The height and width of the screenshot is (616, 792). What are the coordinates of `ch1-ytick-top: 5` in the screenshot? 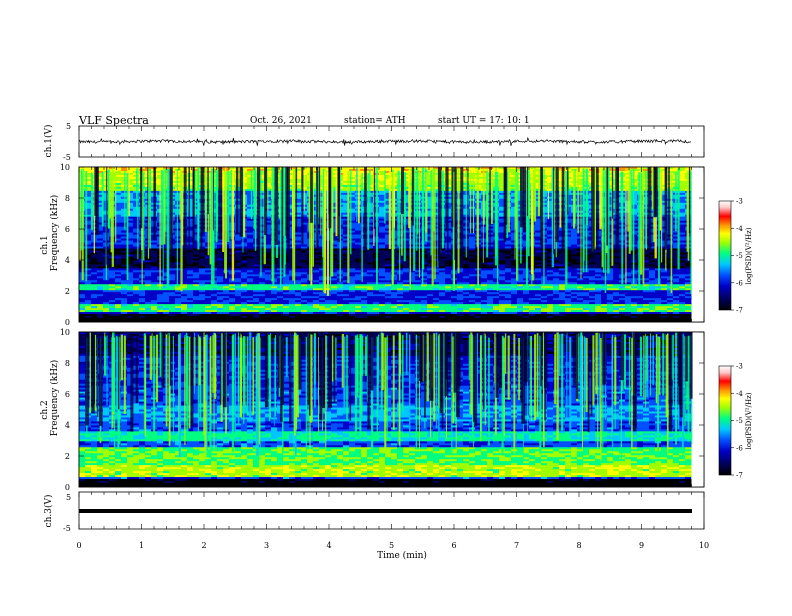 It's located at (68, 126).